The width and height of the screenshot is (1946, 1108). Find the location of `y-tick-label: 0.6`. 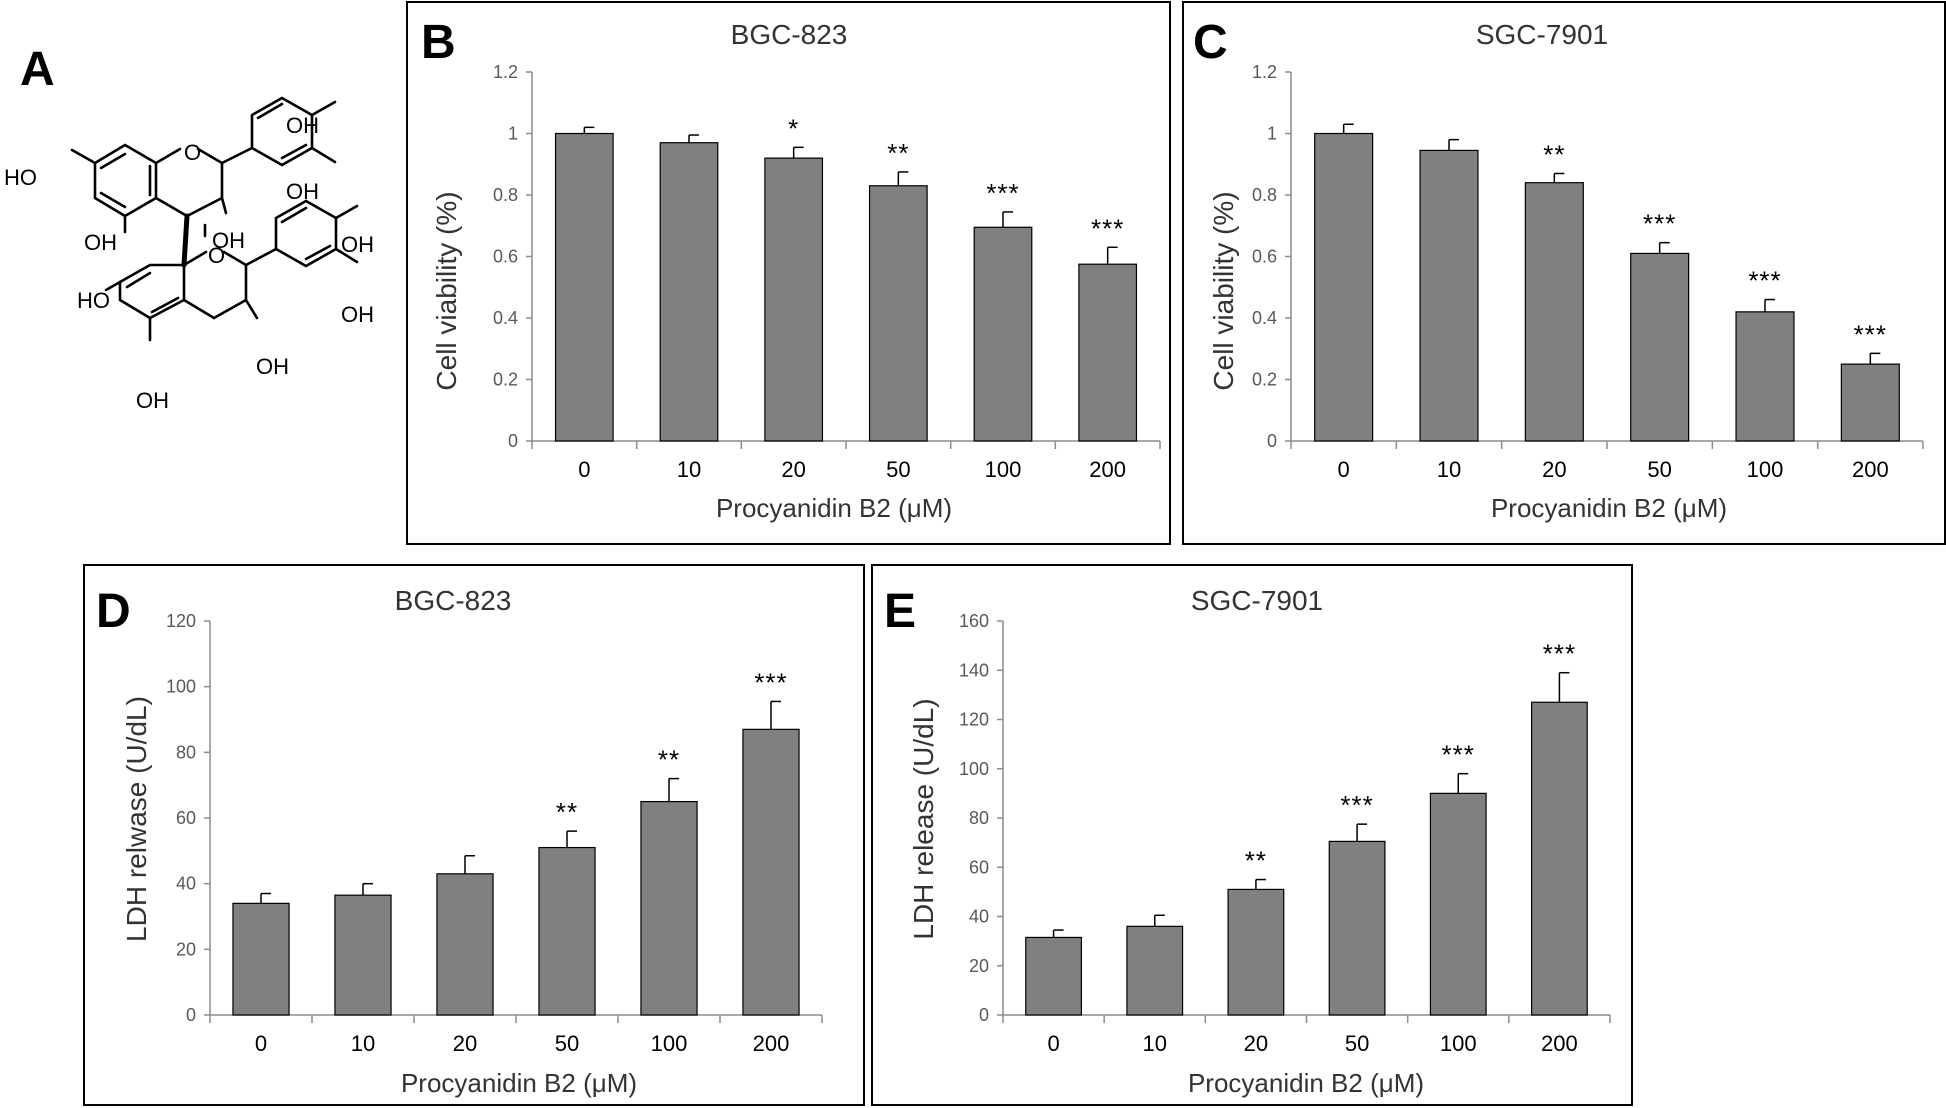

y-tick-label: 0.6 is located at coordinates (505, 257).